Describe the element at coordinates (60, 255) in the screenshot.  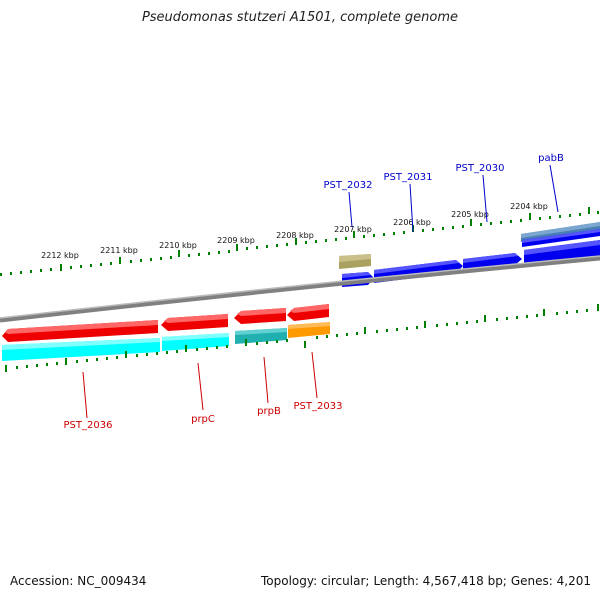
I see `ruler-label: 2212 kbp` at that location.